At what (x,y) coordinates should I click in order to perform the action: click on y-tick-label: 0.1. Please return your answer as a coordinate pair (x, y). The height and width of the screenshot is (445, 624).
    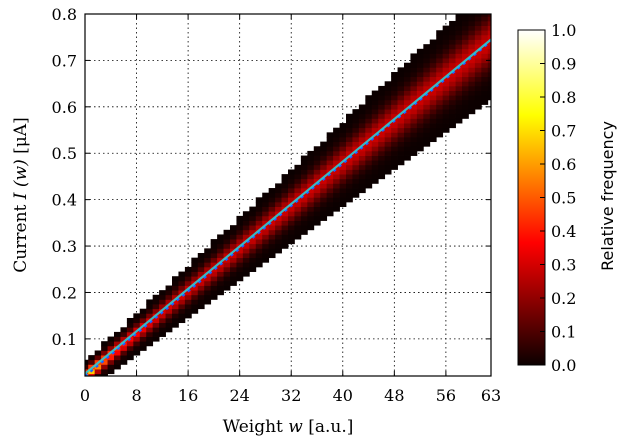
    Looking at the image, I should click on (64, 339).